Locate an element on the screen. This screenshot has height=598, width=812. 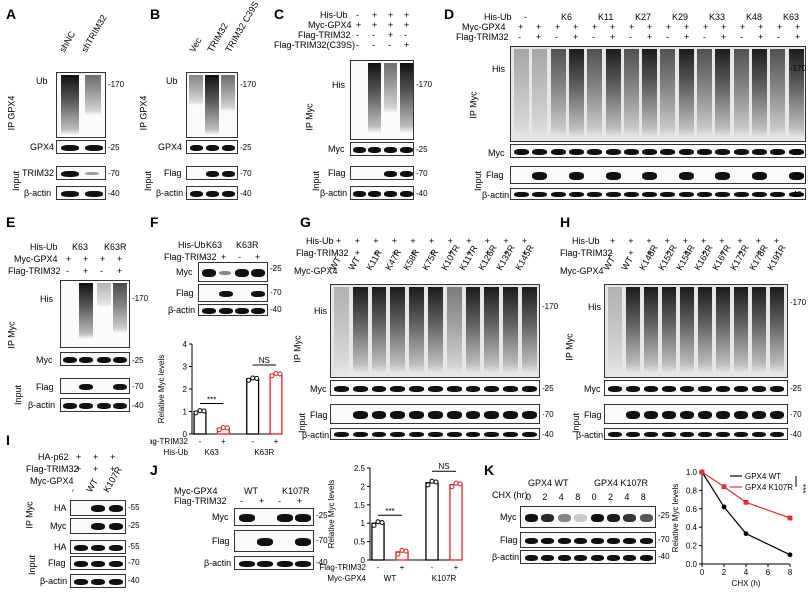
blot-actin is located at coordinates (95, 405).